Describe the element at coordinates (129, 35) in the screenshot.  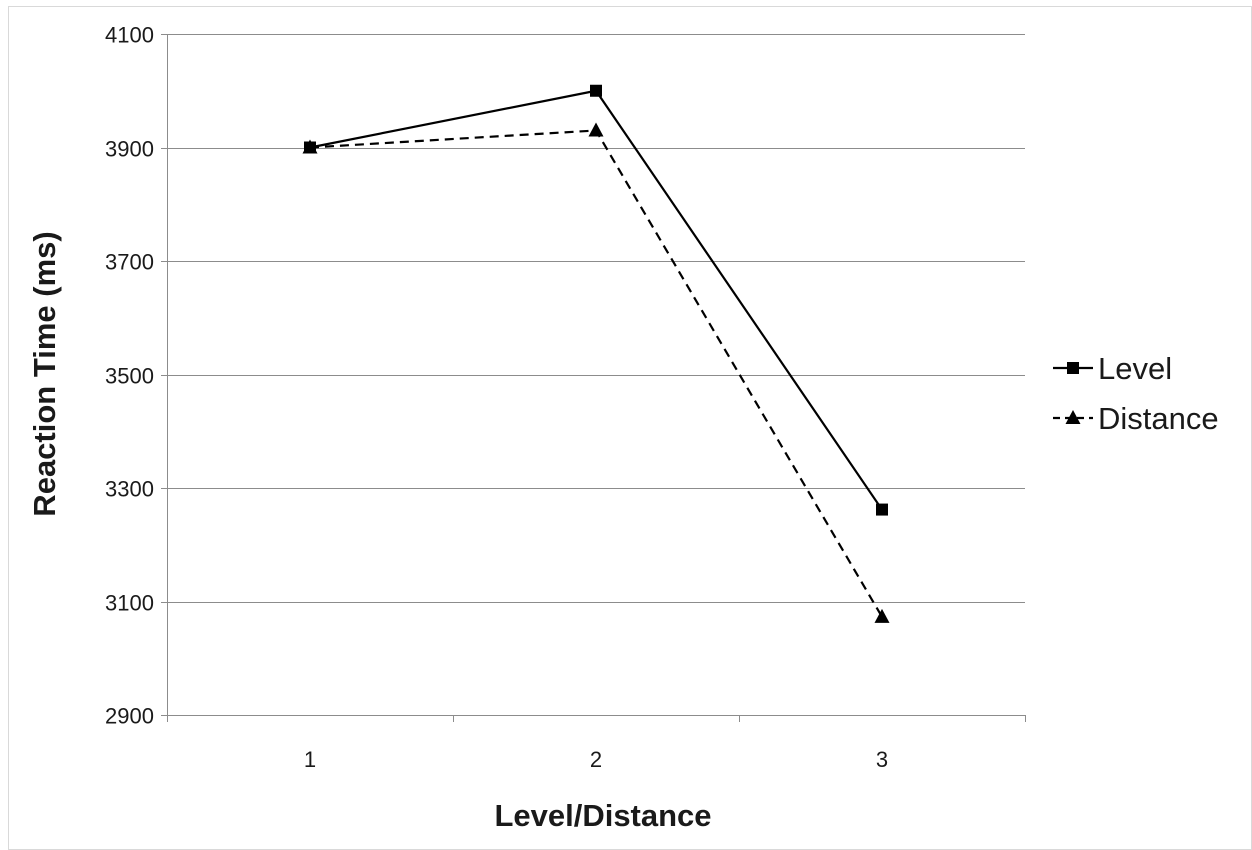
I see `y-tick-label: 4100` at that location.